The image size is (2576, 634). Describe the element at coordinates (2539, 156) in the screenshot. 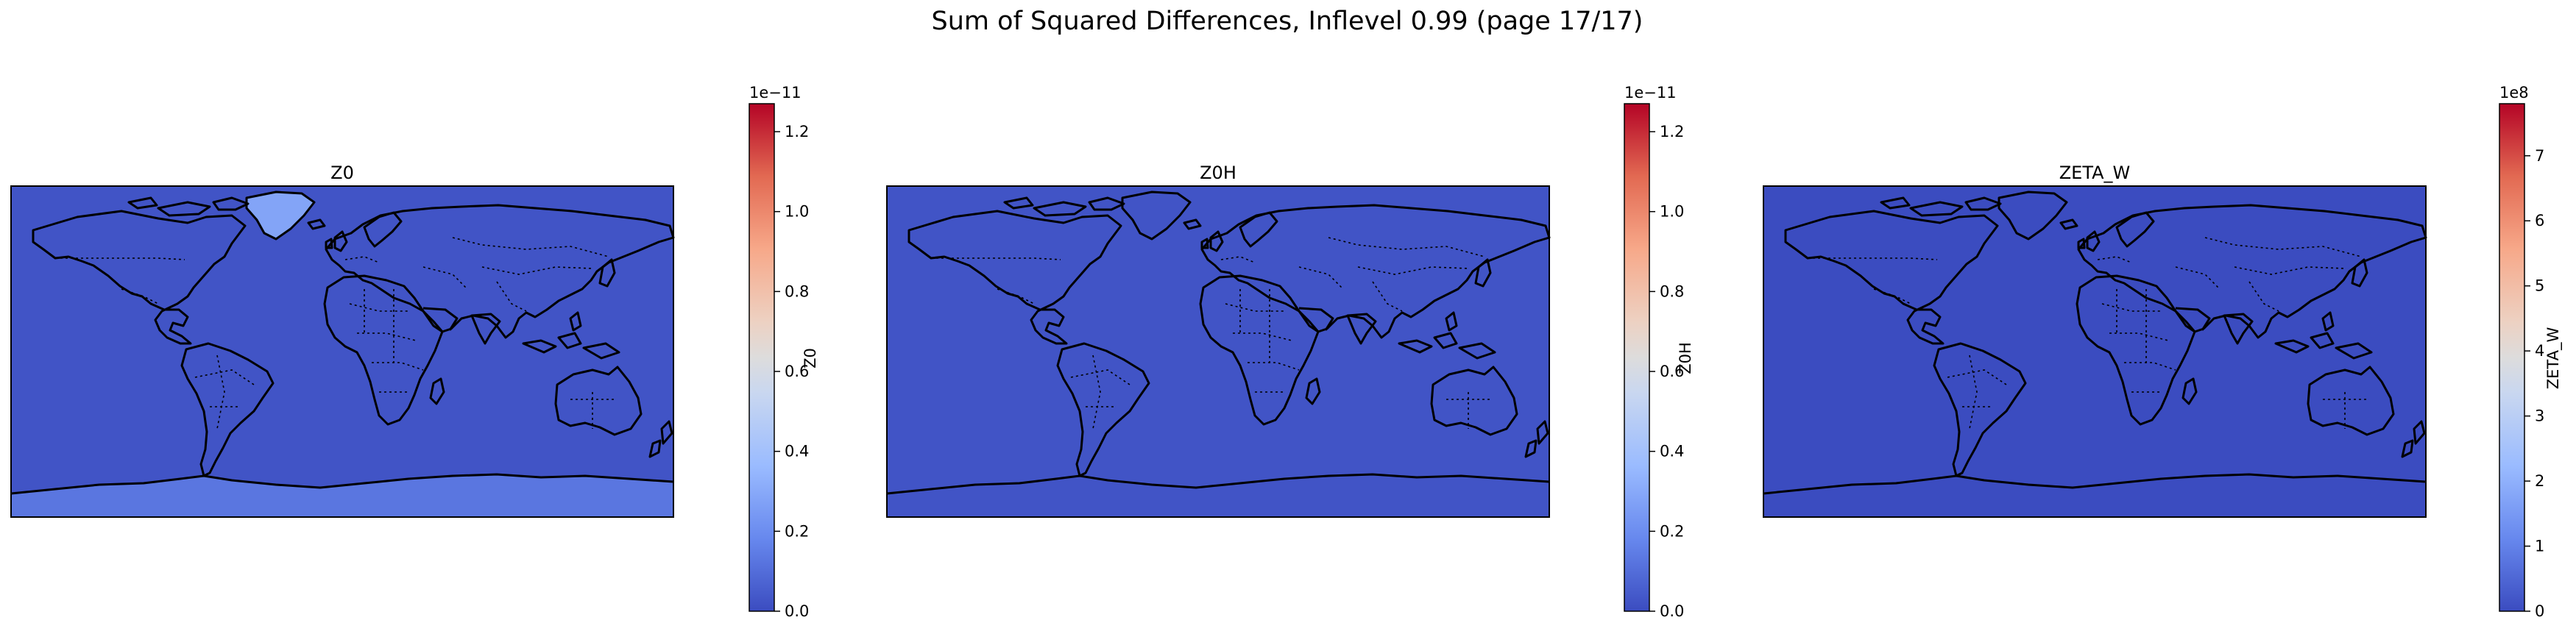

I see `colorbar-tick-label: 7` at that location.